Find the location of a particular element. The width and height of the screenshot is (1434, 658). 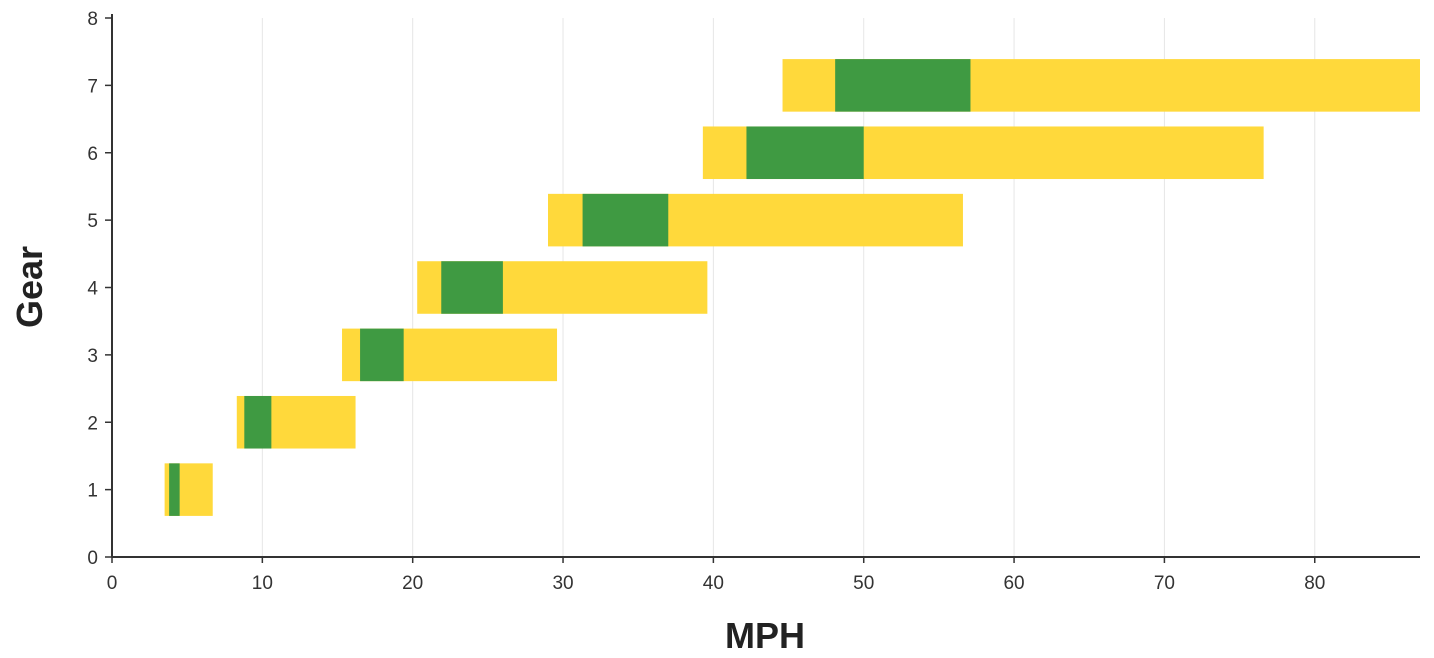

x-tick-group: 0 10 20 30 40 50 60 70 80 is located at coordinates (716, 575).